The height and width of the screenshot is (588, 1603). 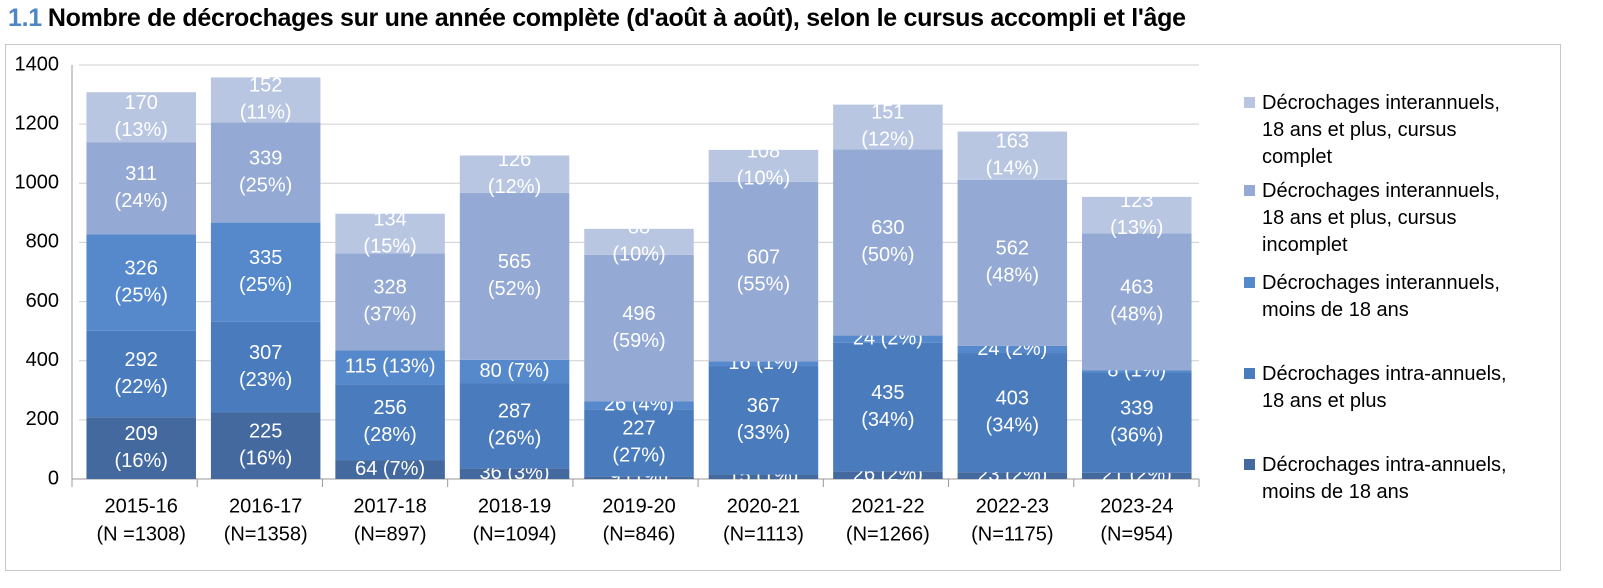 I want to click on value-label: 227, so click(x=638, y=429).